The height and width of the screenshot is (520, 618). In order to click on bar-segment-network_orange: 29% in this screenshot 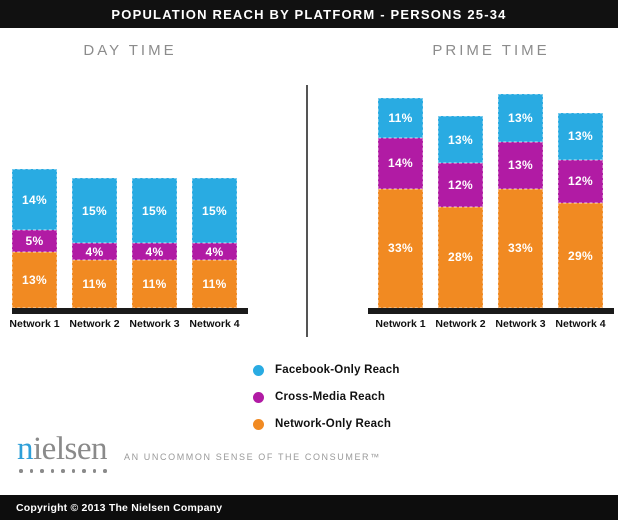, I will do `click(580, 255)`.